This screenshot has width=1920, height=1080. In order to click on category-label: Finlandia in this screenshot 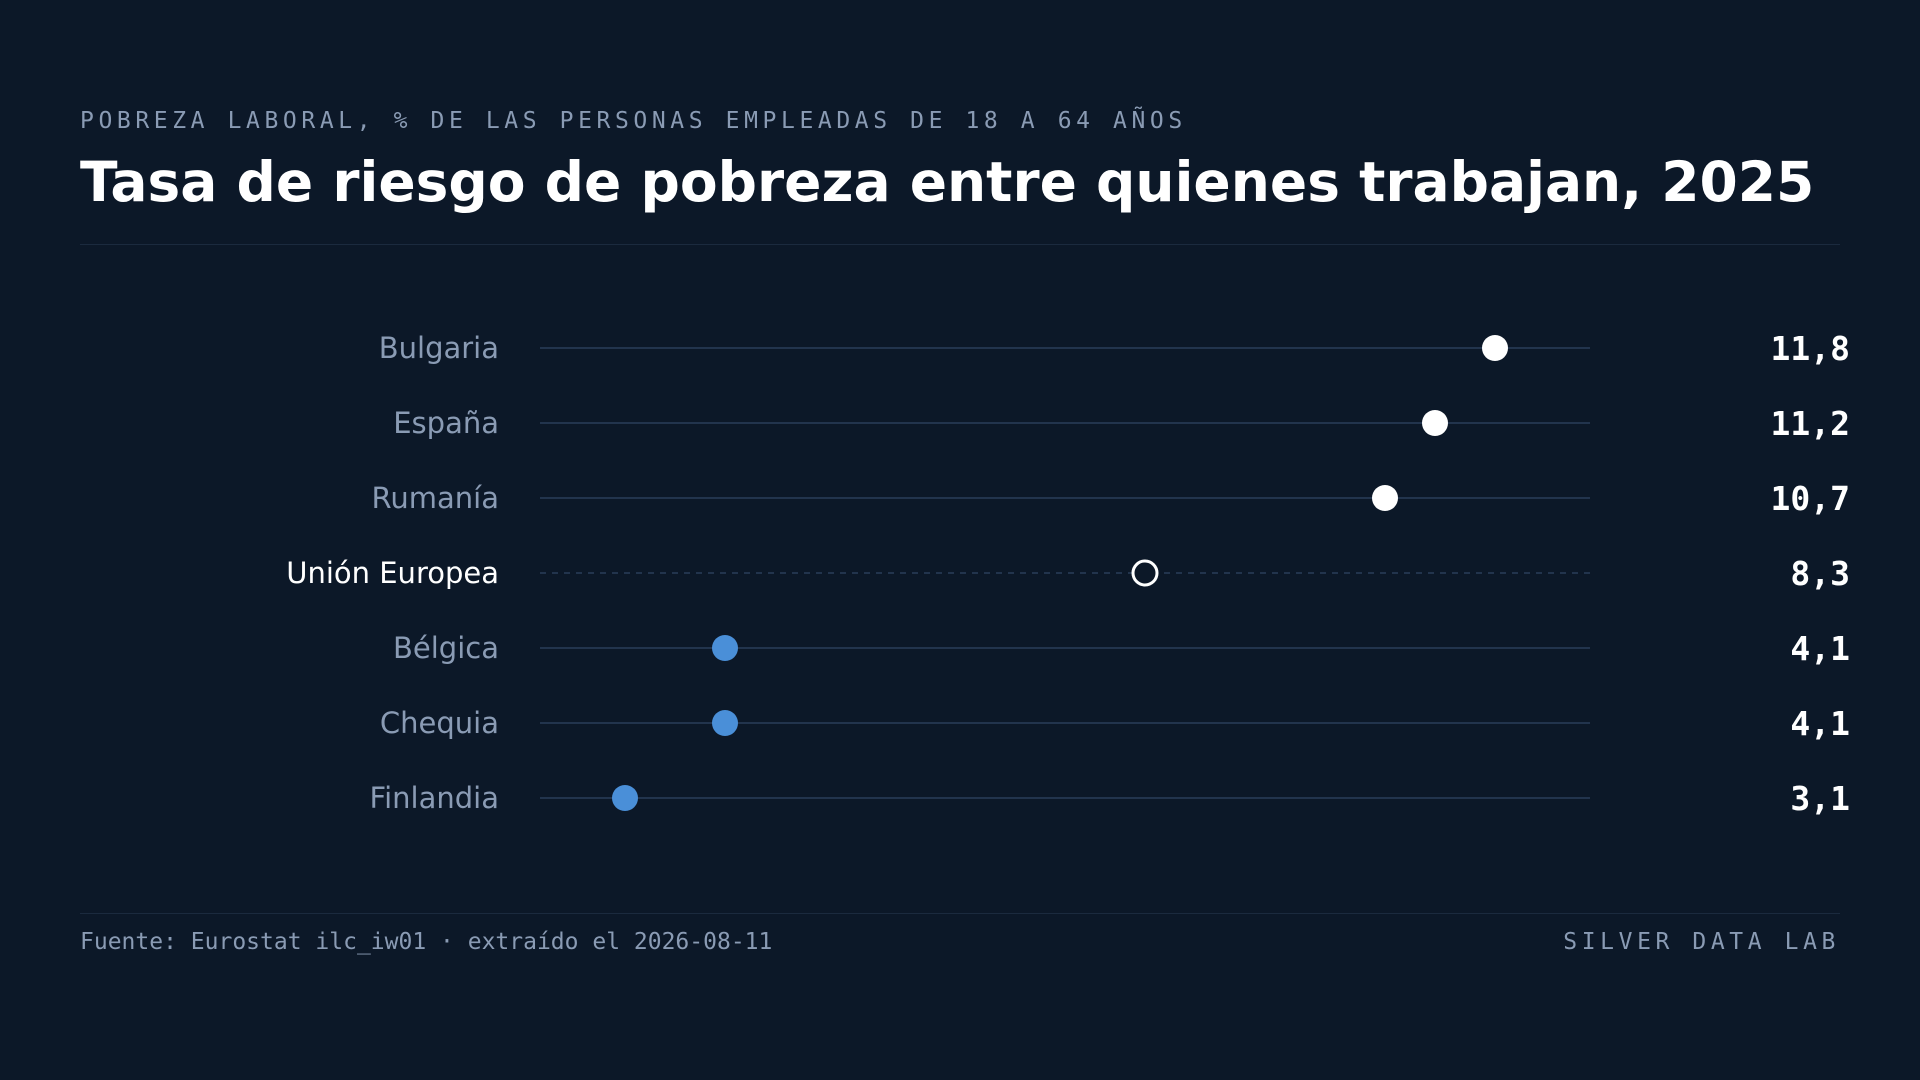, I will do `click(434, 798)`.